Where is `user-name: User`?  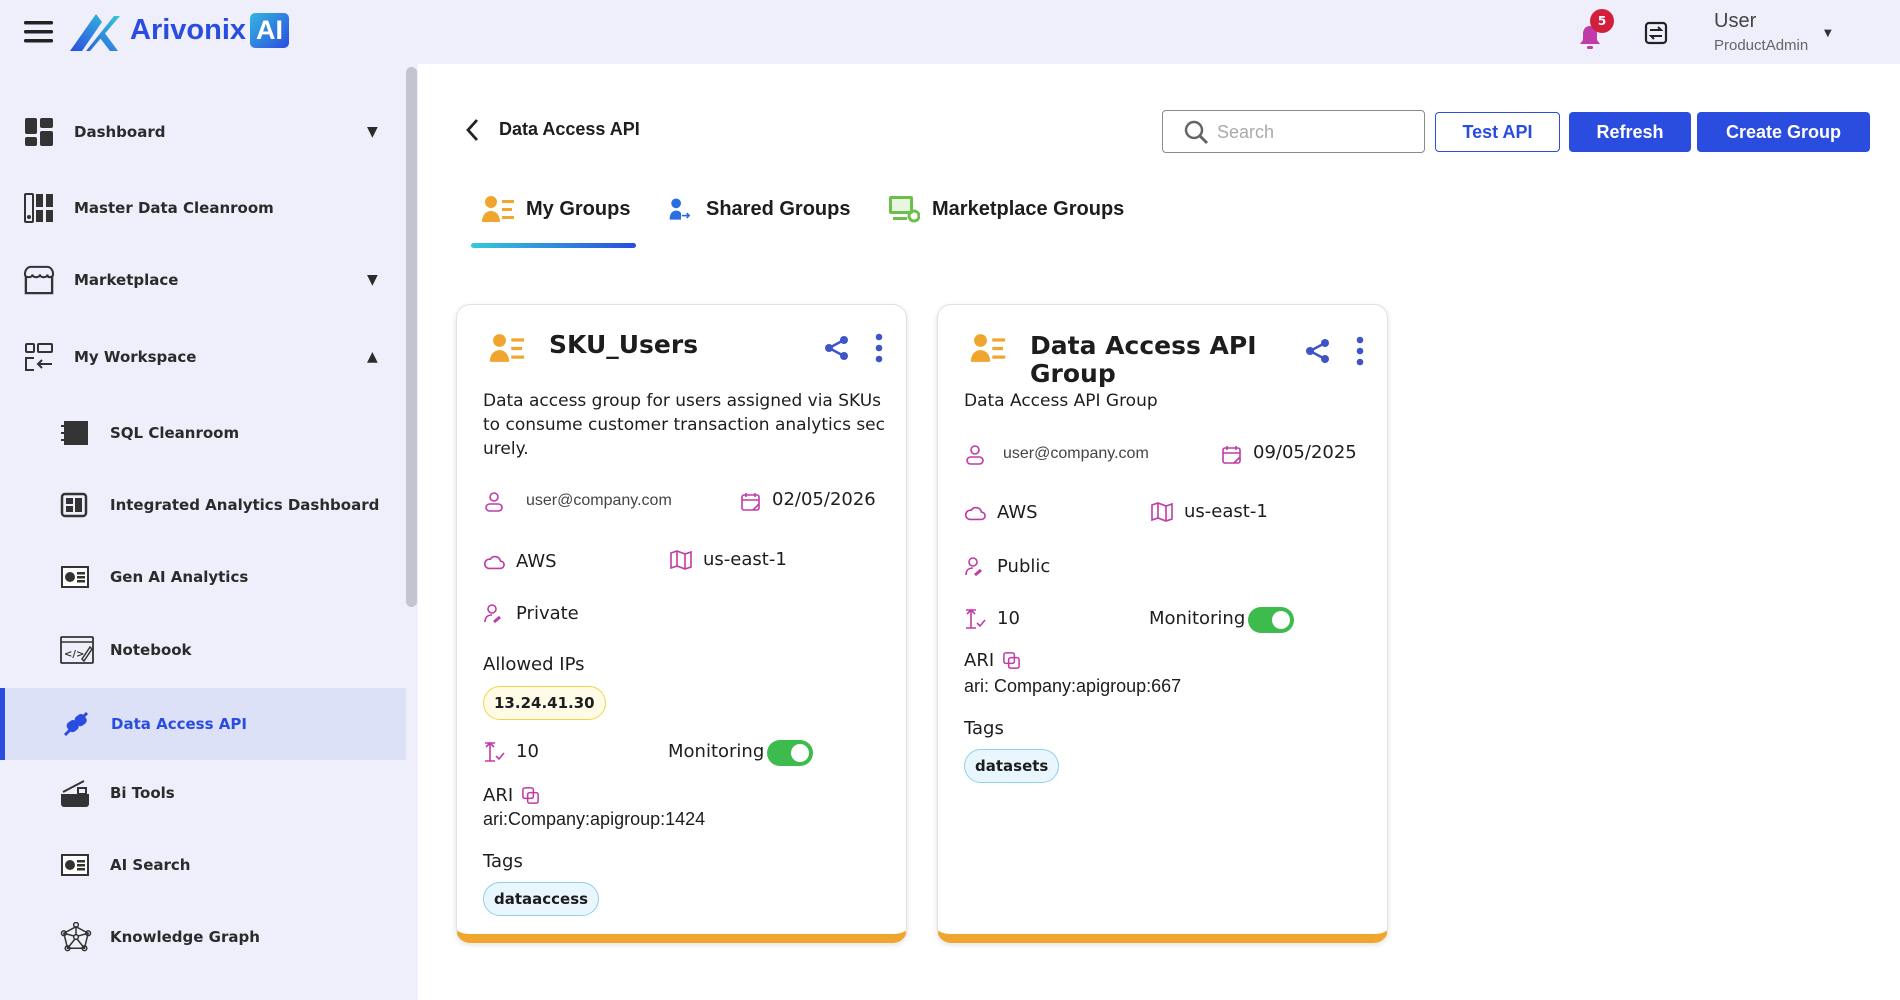 user-name: User is located at coordinates (1735, 21).